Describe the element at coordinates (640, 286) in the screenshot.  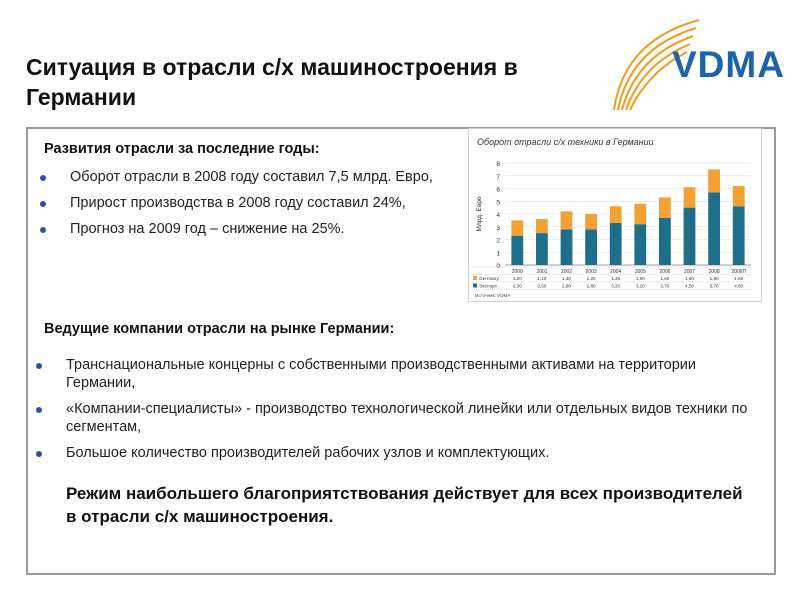
I see `data-table-value: 3,20` at that location.